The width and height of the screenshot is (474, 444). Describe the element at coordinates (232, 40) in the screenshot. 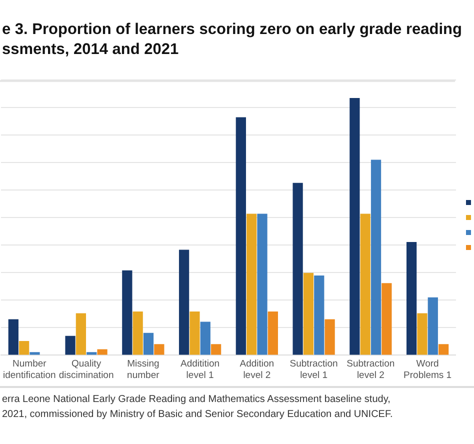

I see `chart-title: e 3. Proportion of learners scoring zero on early grade reading ssments, 2014 and 2021` at that location.